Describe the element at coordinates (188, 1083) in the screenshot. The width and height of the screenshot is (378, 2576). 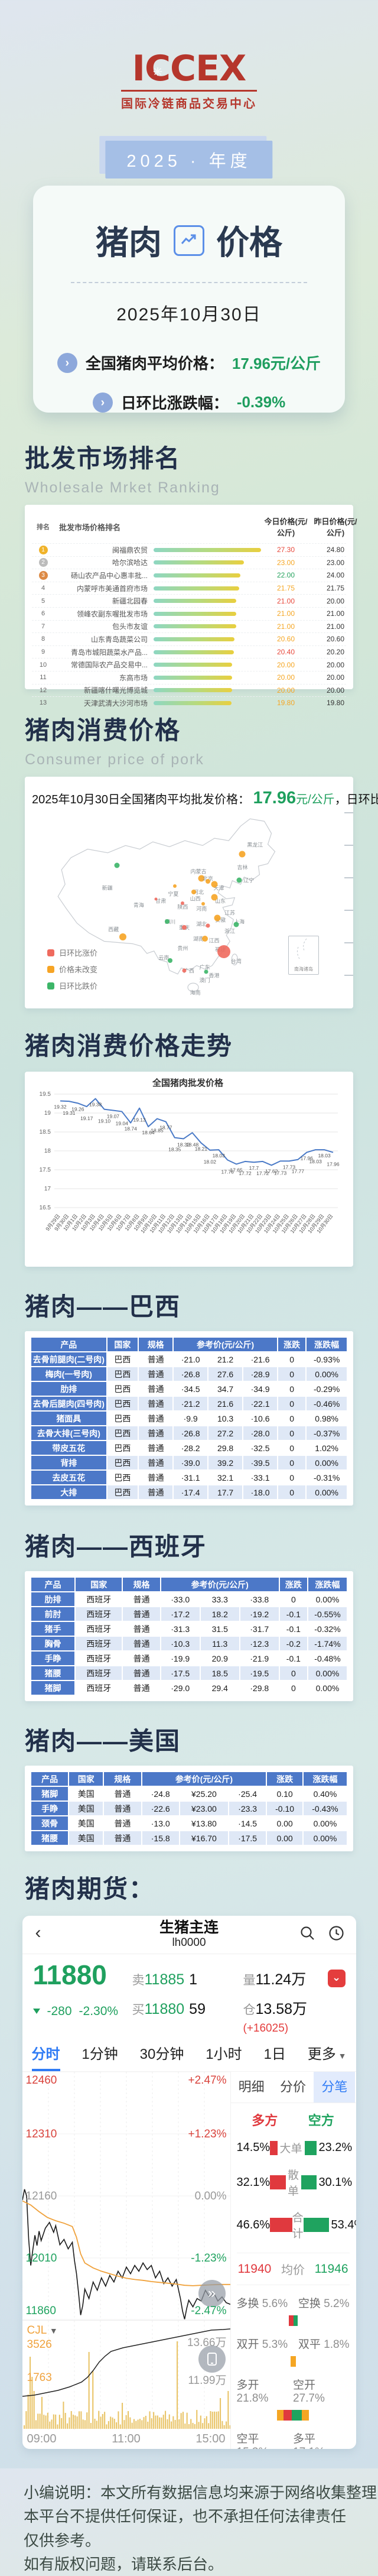
I see `svg-text: 全国猪肉批发价格` at that location.